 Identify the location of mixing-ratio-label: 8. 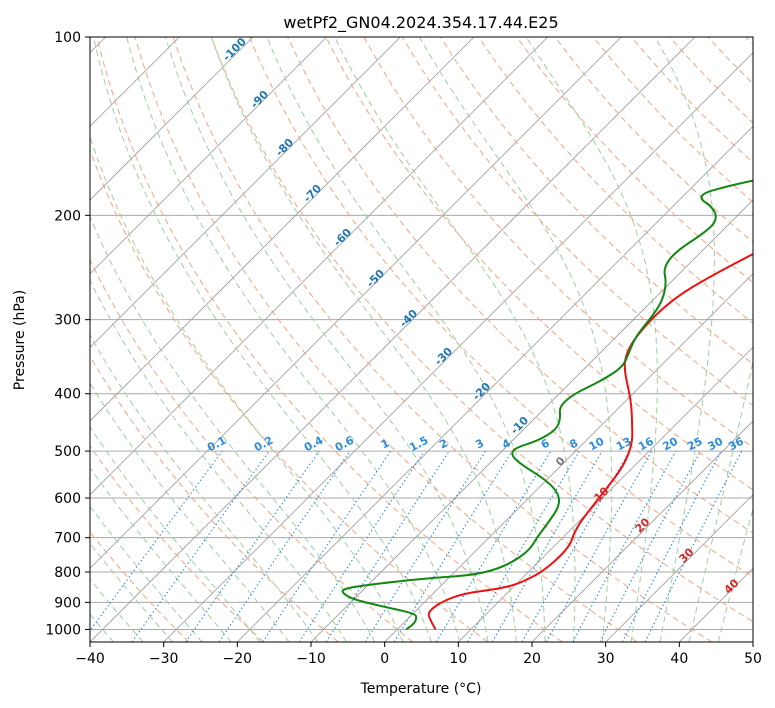
(573, 443).